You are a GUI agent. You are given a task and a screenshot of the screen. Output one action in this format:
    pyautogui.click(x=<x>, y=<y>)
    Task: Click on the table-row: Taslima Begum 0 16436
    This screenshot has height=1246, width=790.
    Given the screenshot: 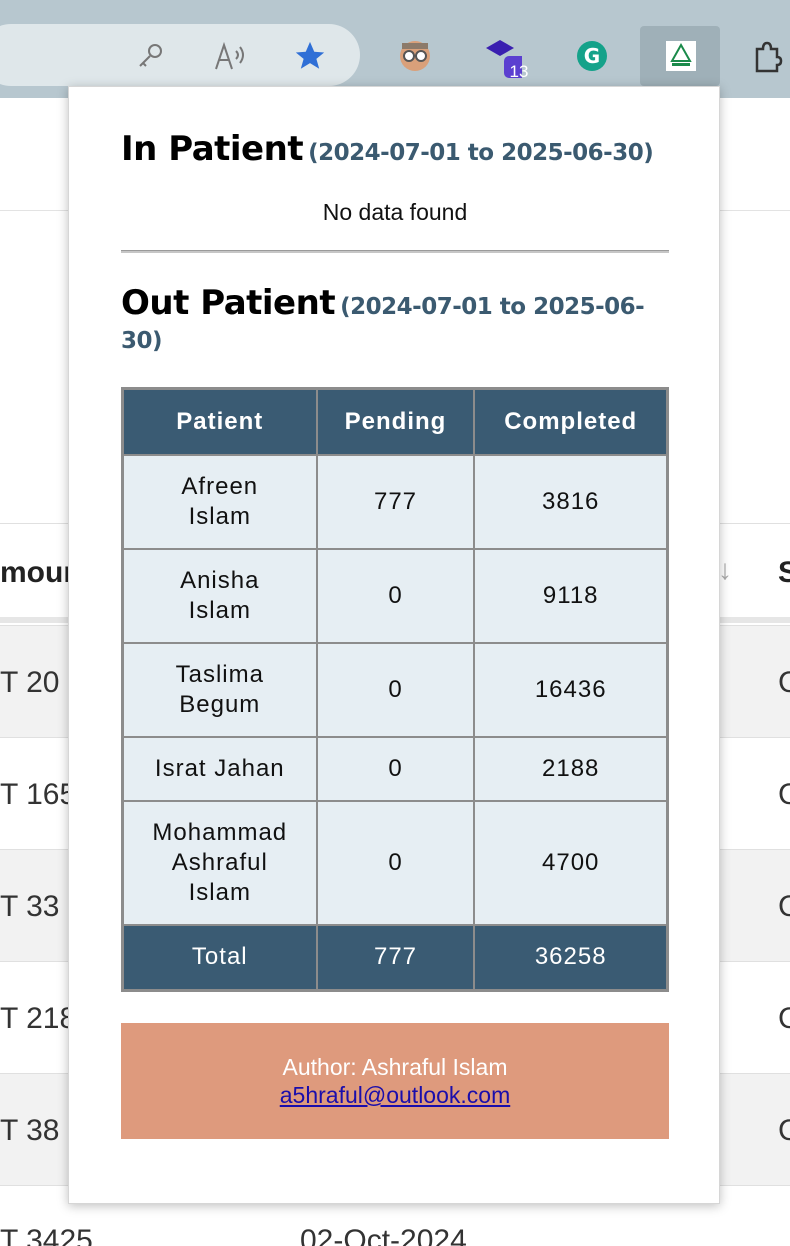 What is the action you would take?
    pyautogui.click(x=395, y=689)
    